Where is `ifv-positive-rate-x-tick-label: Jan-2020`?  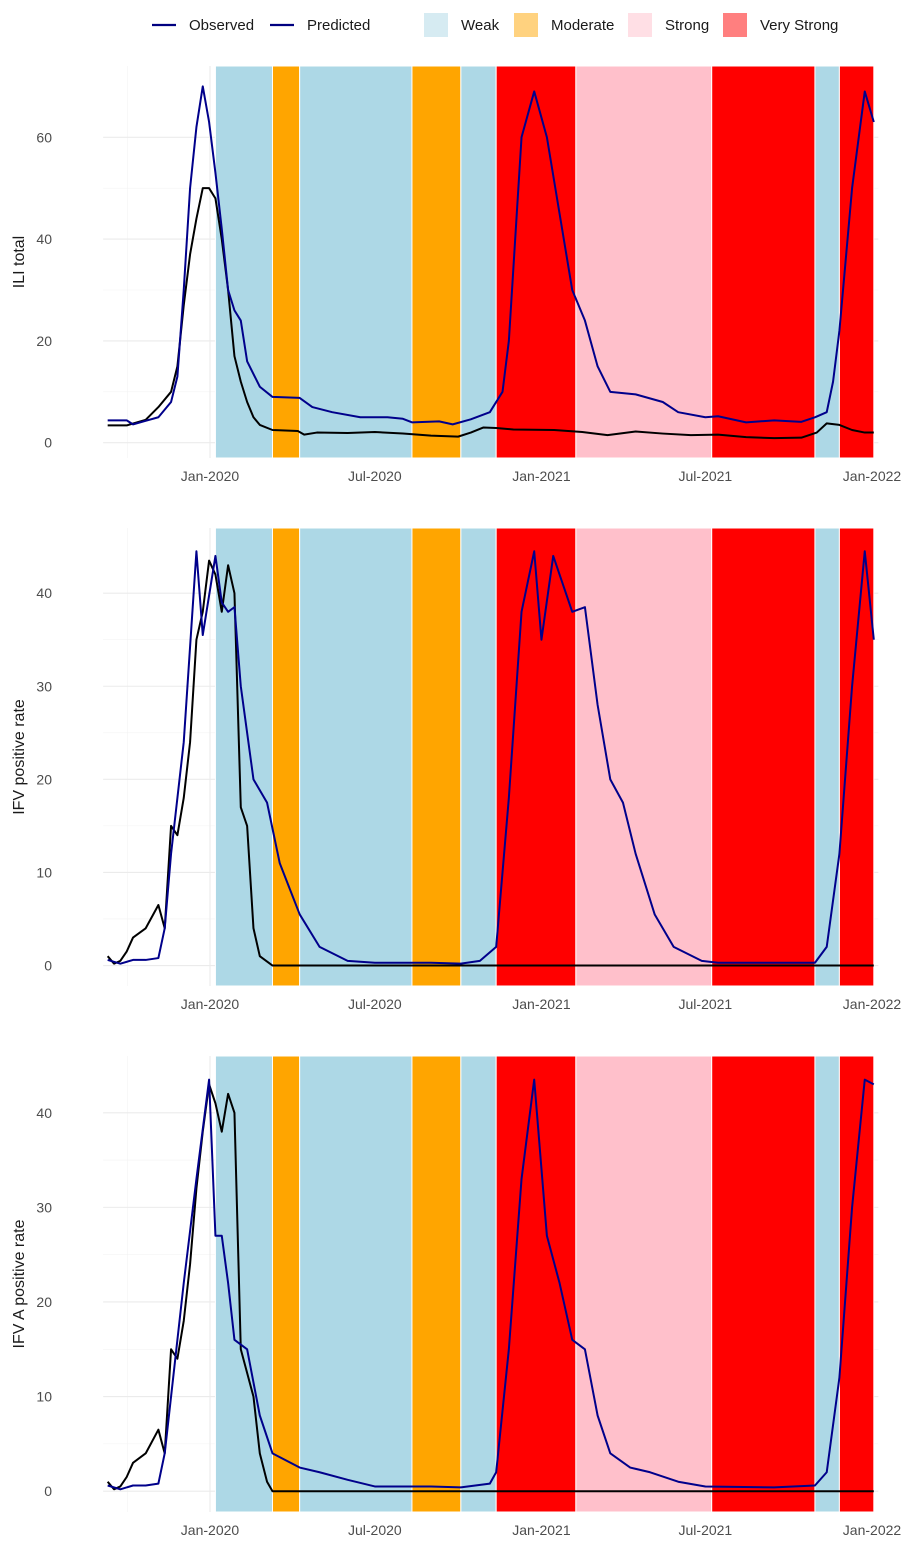 ifv-positive-rate-x-tick-label: Jan-2020 is located at coordinates (210, 1004).